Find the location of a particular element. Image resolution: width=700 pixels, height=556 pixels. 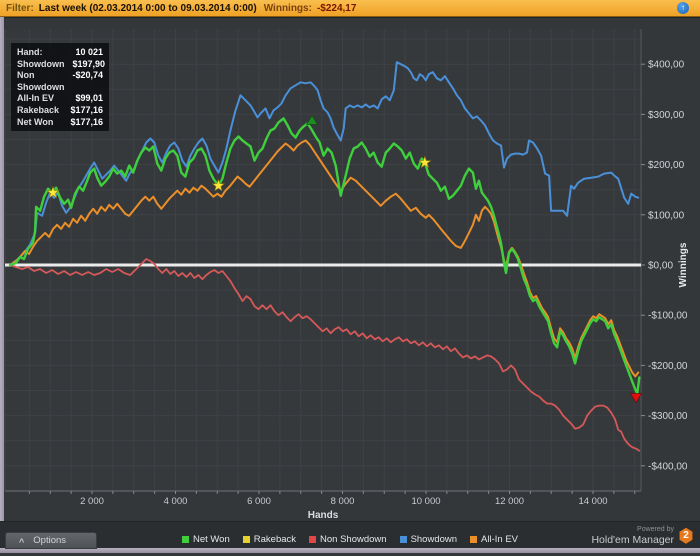

legend-item-showdown: Showdown is located at coordinates (428, 539).